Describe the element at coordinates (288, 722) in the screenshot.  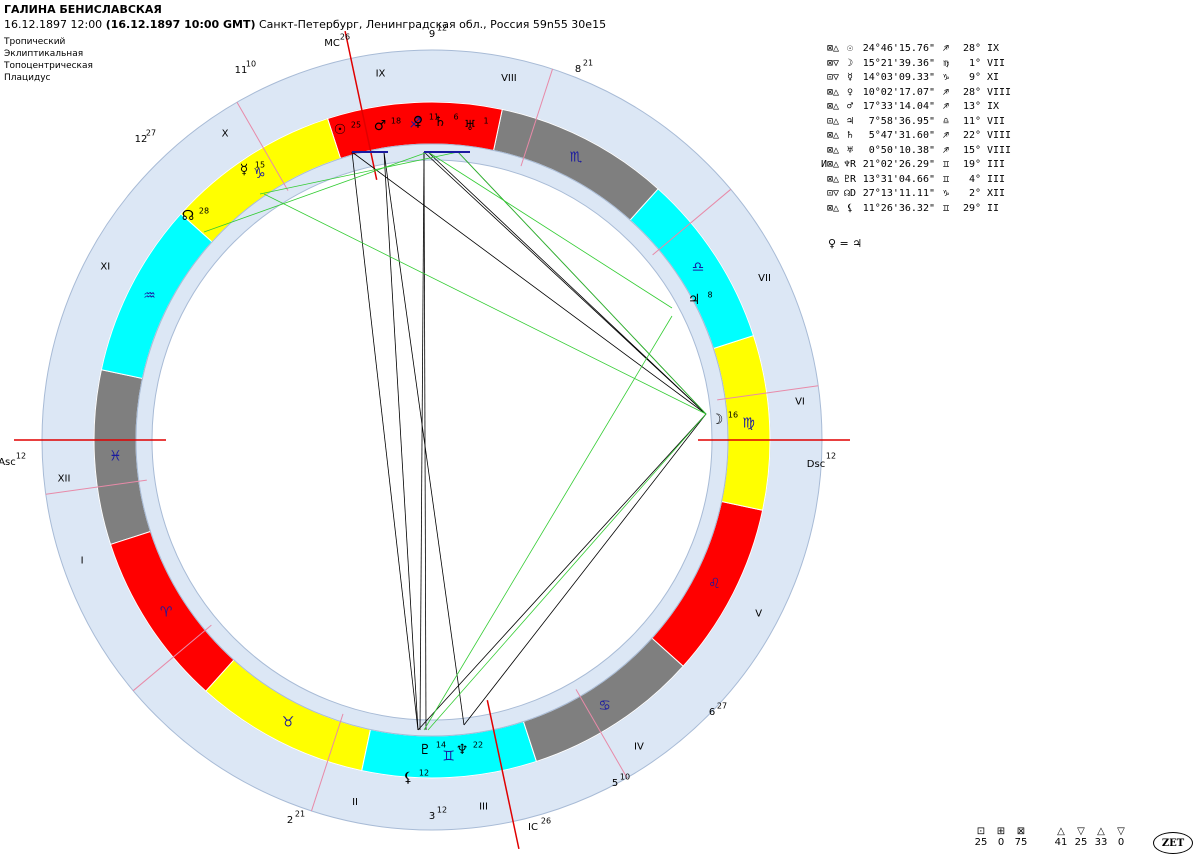
I see `zodiac-sign-glyph: ♉` at that location.